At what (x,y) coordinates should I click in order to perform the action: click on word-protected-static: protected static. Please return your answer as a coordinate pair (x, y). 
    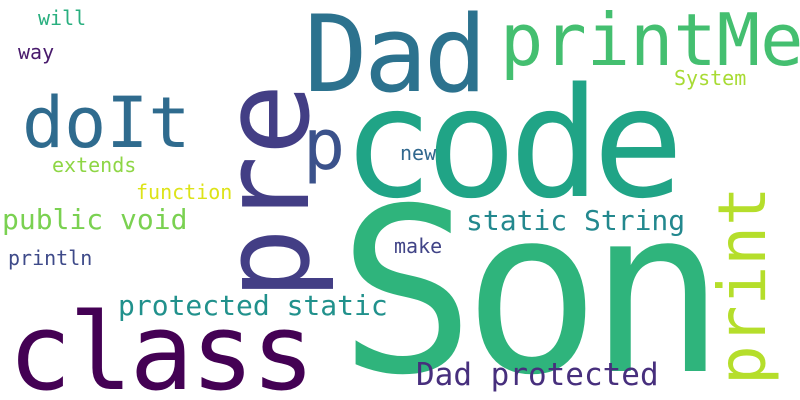
    Looking at the image, I should click on (253, 305).